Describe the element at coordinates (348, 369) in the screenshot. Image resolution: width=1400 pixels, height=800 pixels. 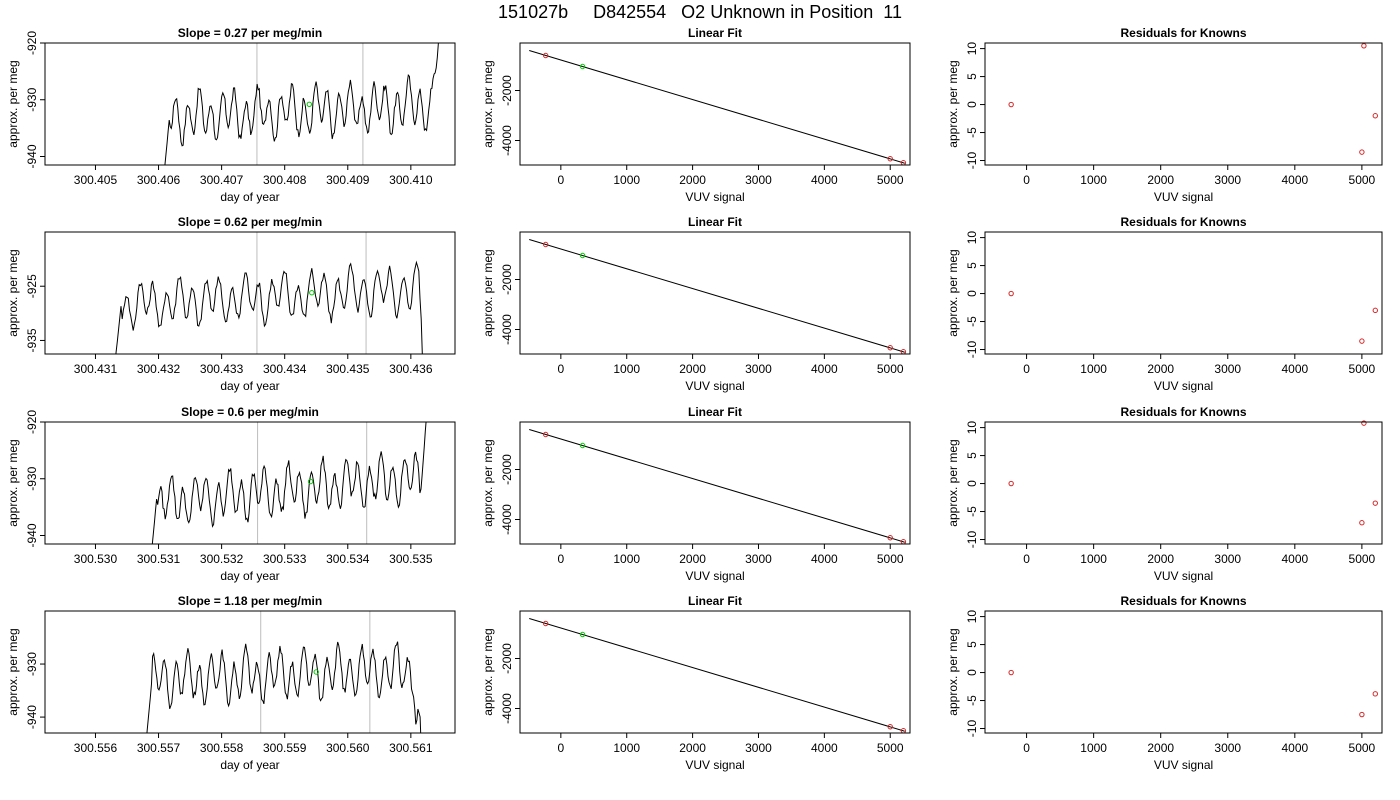
I see `time-panel-2-xtick-label: 300.435` at that location.